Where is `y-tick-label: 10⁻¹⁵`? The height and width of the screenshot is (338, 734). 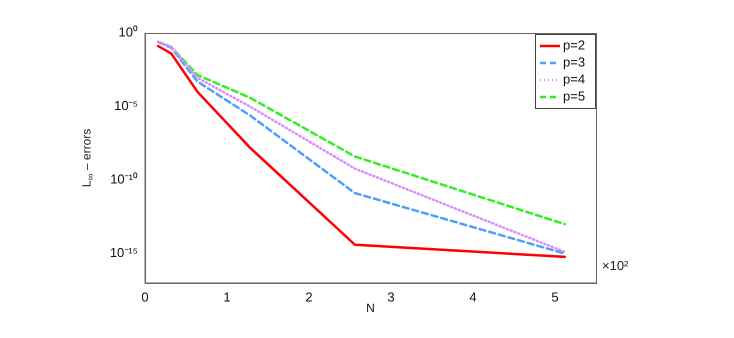
y-tick-label: 10⁻¹⁵ is located at coordinates (124, 252).